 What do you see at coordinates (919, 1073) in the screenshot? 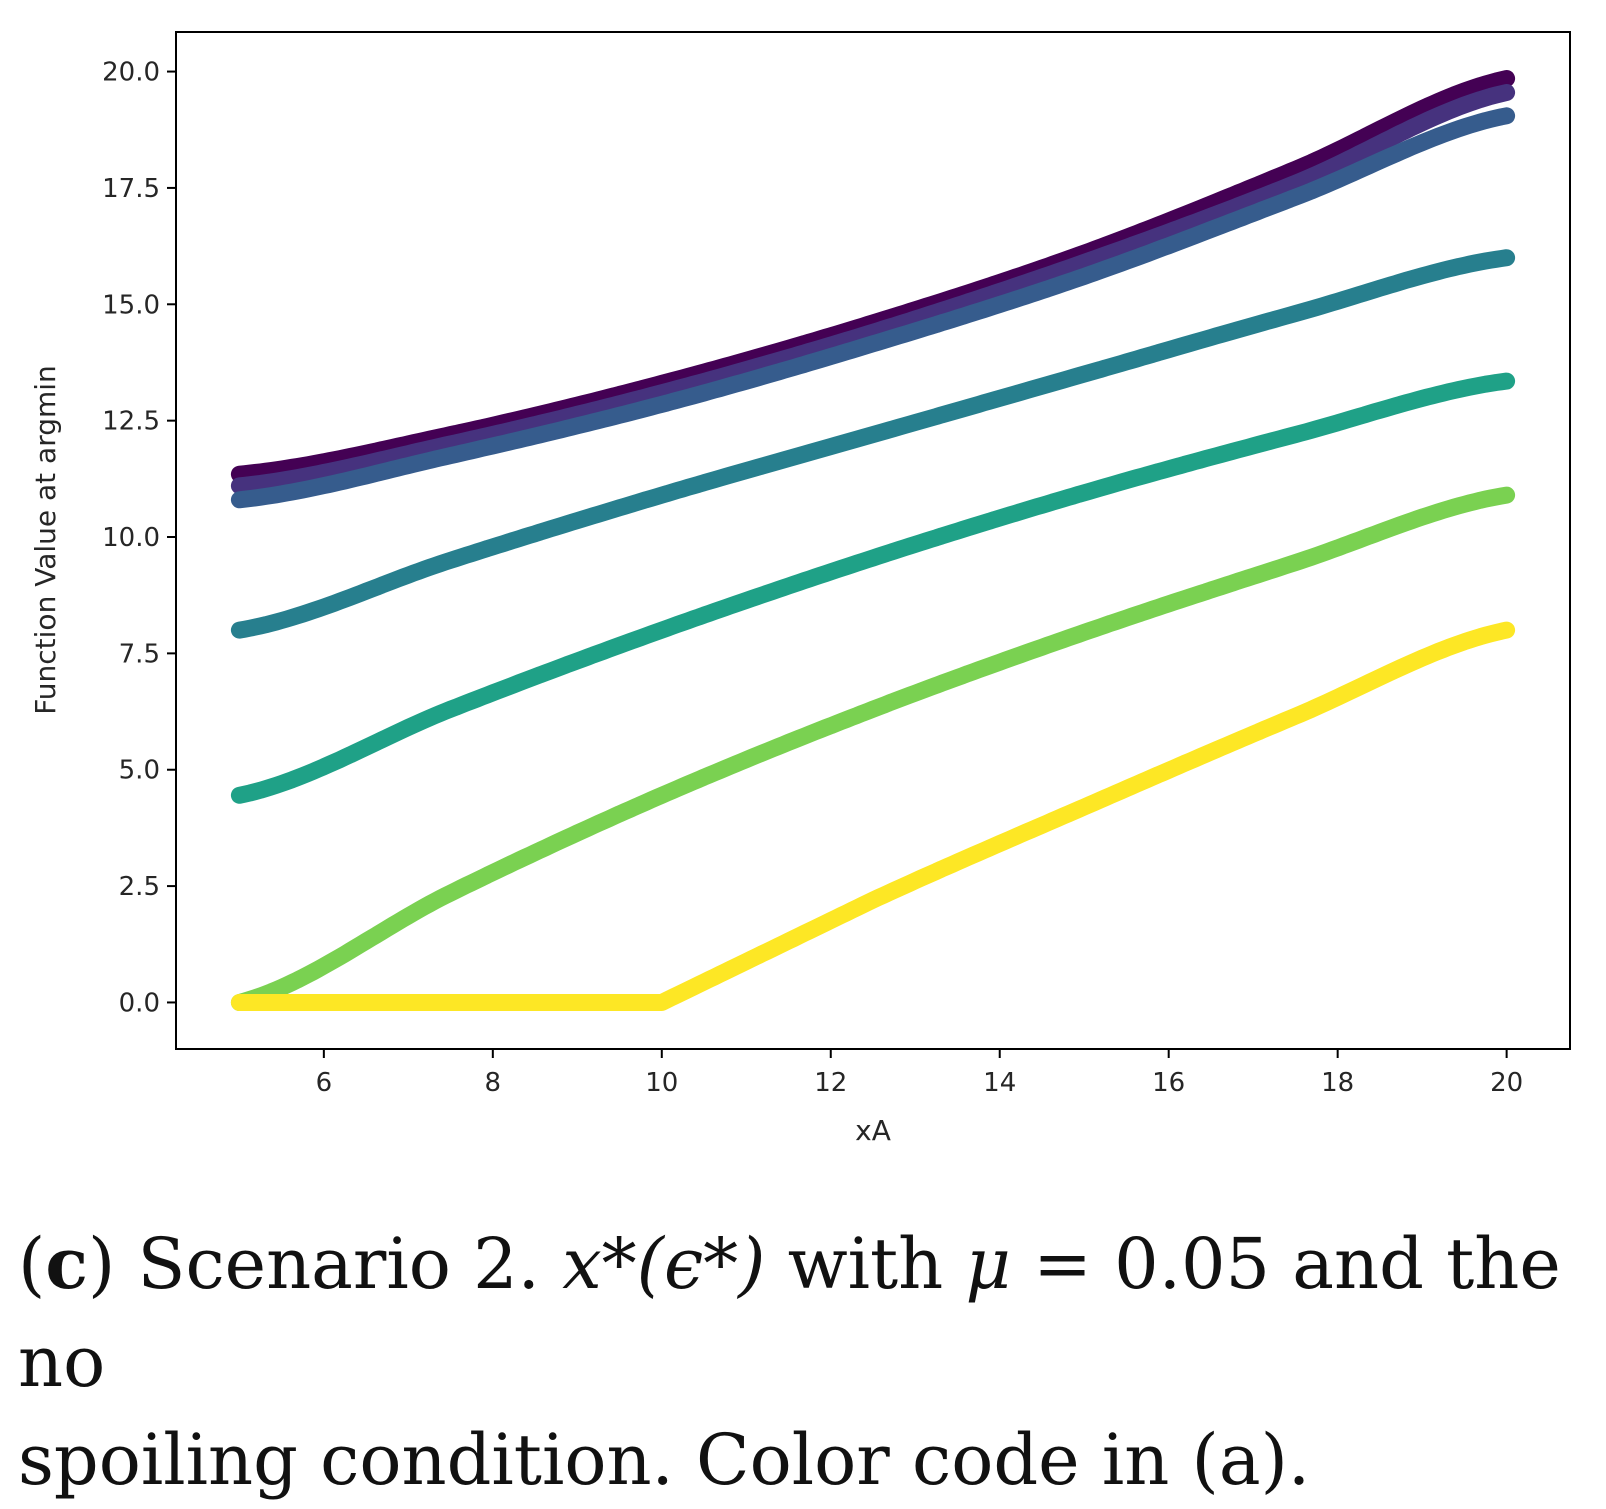
I see `x-axis: 6 8 10 12 14 16 18 20` at bounding box center [919, 1073].